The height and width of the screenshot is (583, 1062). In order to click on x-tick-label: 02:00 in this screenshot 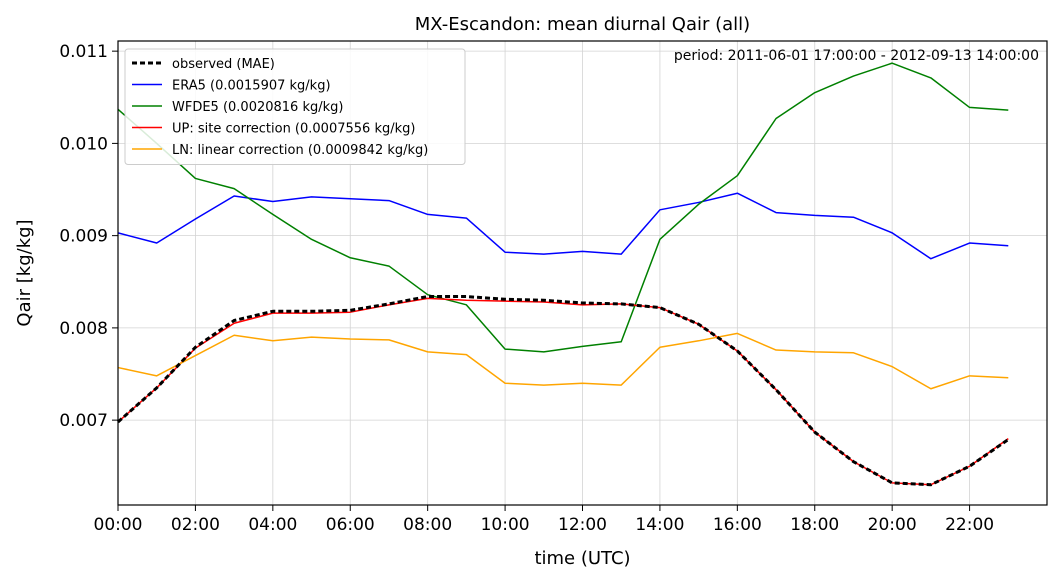, I will do `click(195, 525)`.